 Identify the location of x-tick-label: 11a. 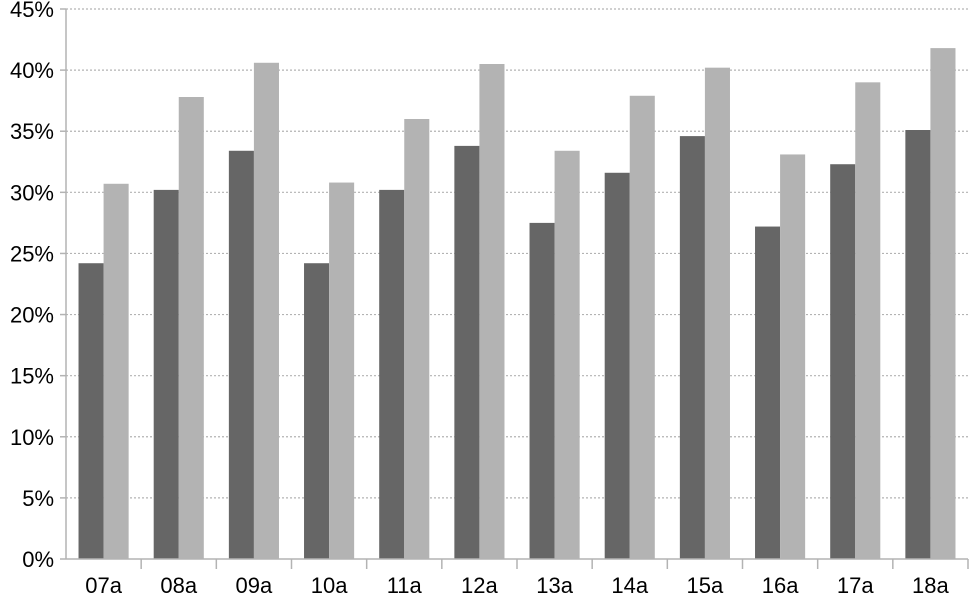
(405, 585).